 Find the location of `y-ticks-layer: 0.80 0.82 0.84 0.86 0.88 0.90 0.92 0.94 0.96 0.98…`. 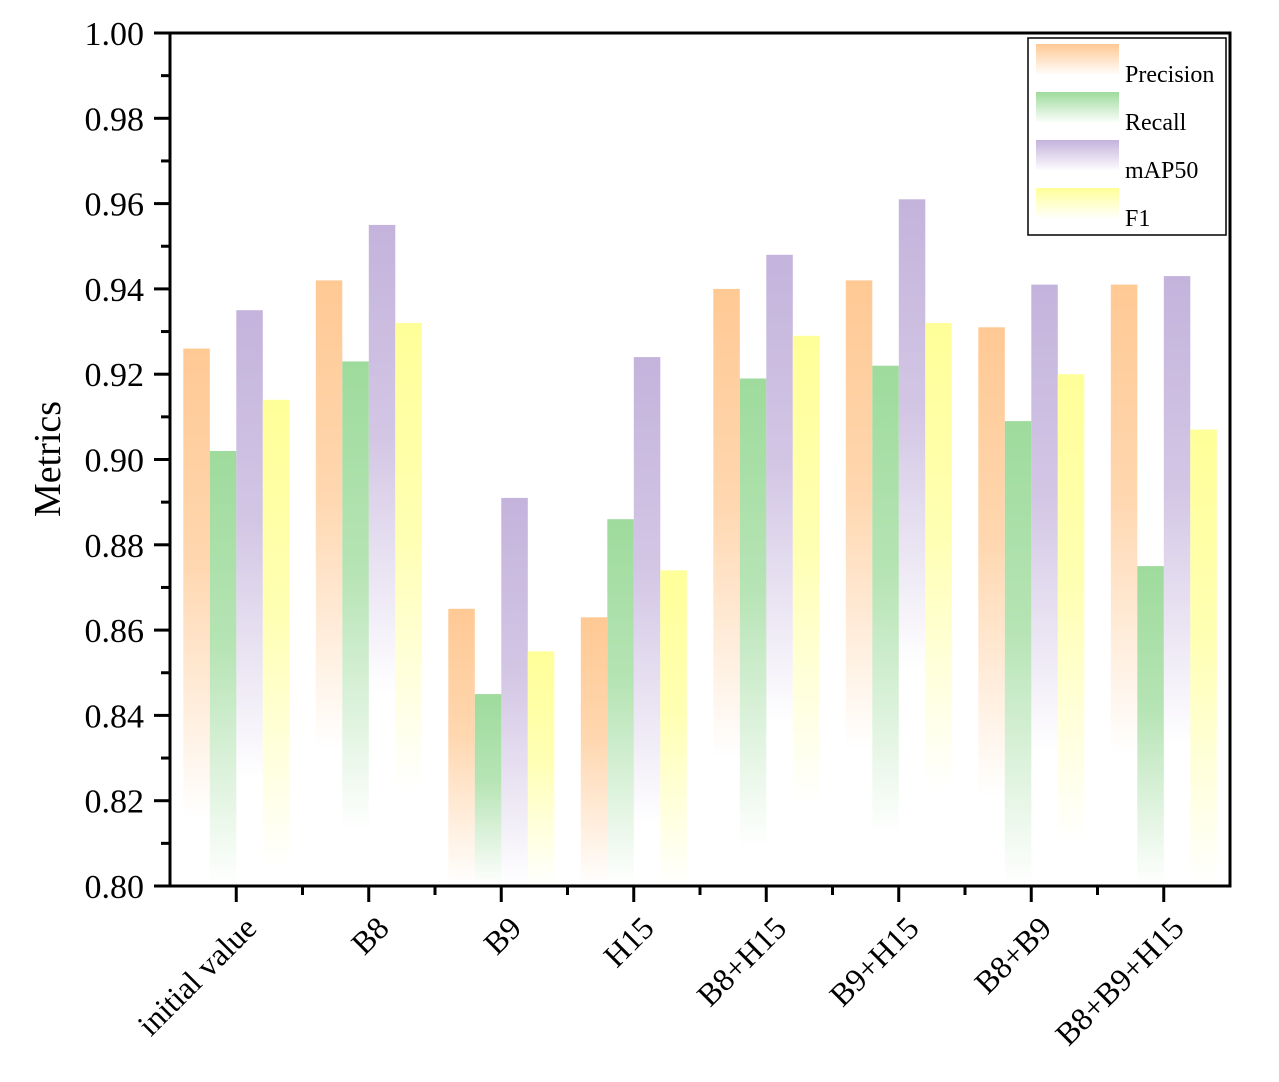

y-ticks-layer: 0.80 0.82 0.84 0.86 0.88 0.90 0.92 0.94 0.96 0.98… is located at coordinates (127, 461).